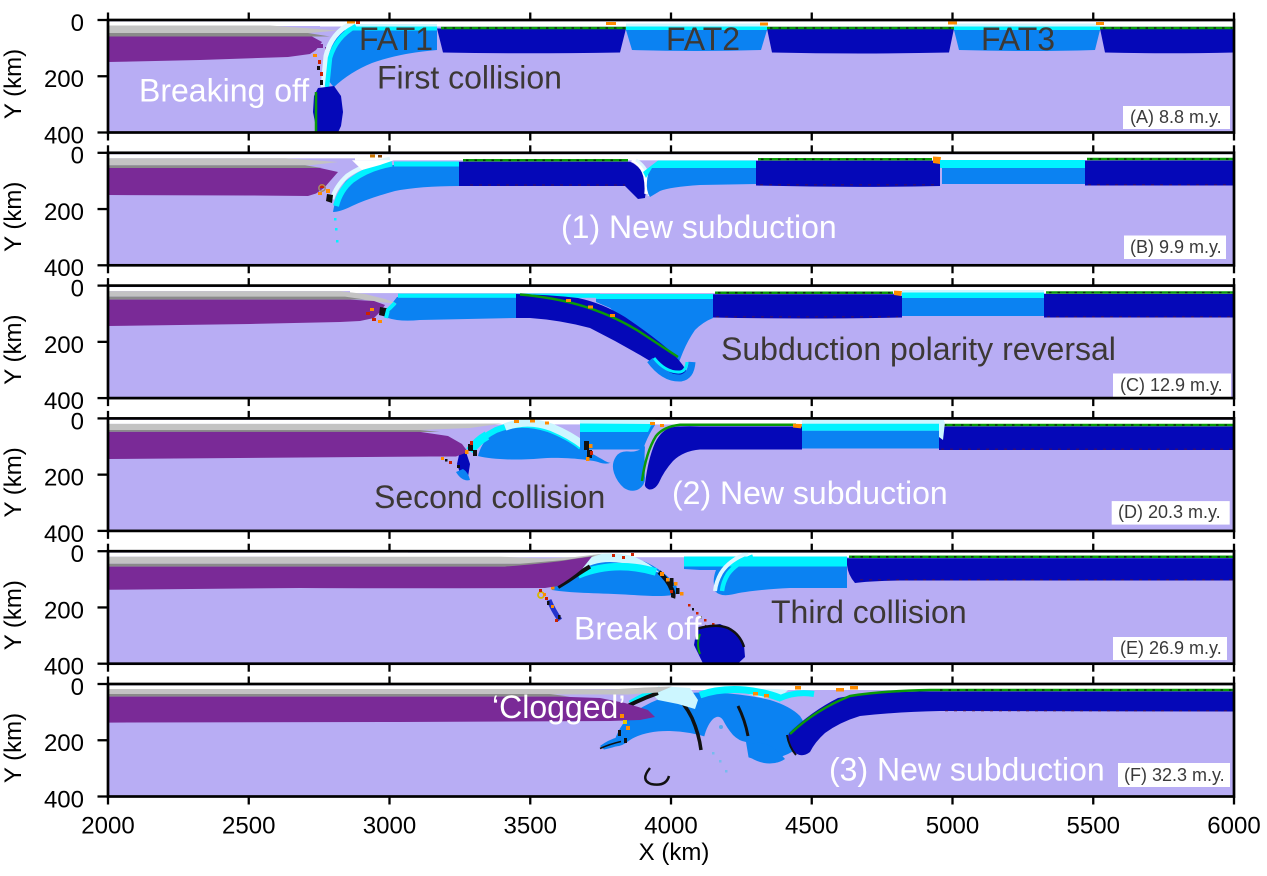 The image size is (1267, 876). What do you see at coordinates (967, 770) in the screenshot?
I see `svg-text: (3) New subduction` at bounding box center [967, 770].